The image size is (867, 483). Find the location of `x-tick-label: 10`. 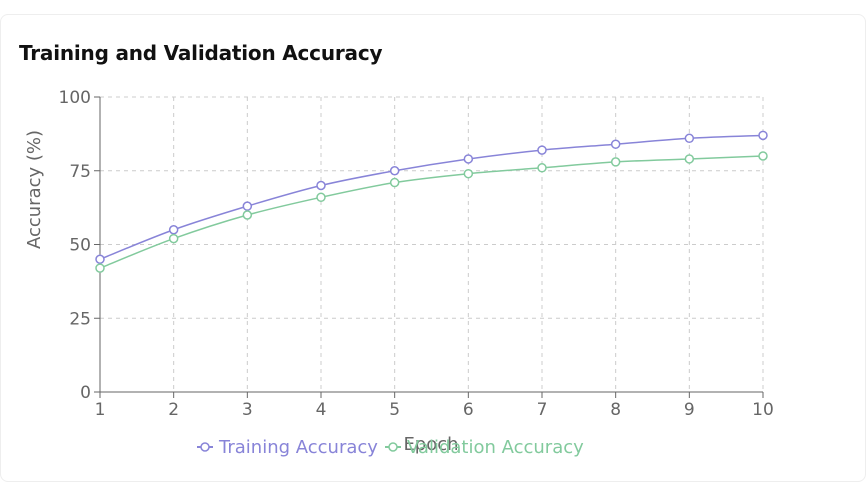

x-tick-label: 10 is located at coordinates (763, 410).